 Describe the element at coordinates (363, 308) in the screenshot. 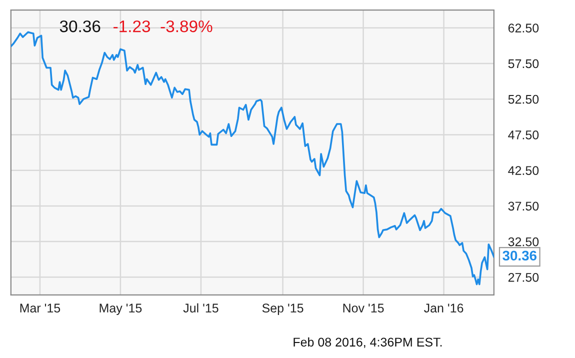

I see `x-tick-label: Nov '15` at that location.